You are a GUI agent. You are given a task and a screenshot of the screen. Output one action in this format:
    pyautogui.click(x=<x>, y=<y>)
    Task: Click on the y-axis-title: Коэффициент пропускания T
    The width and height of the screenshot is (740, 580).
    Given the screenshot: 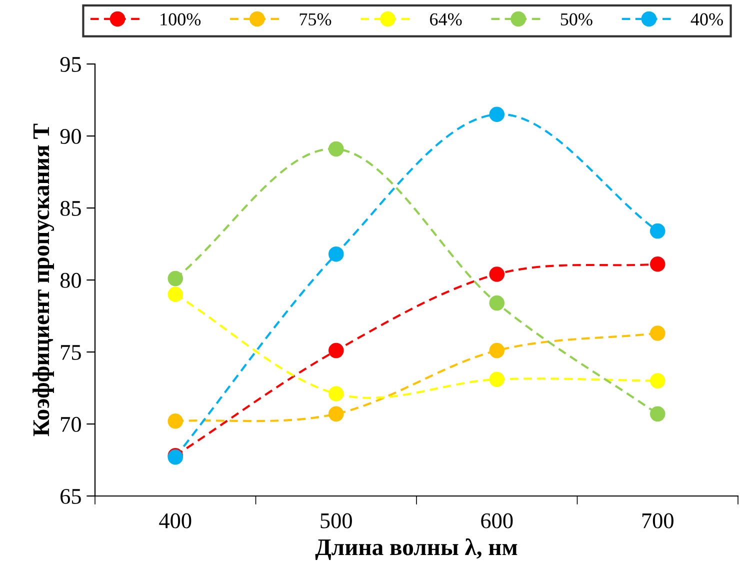 What is the action you would take?
    pyautogui.click(x=43, y=280)
    